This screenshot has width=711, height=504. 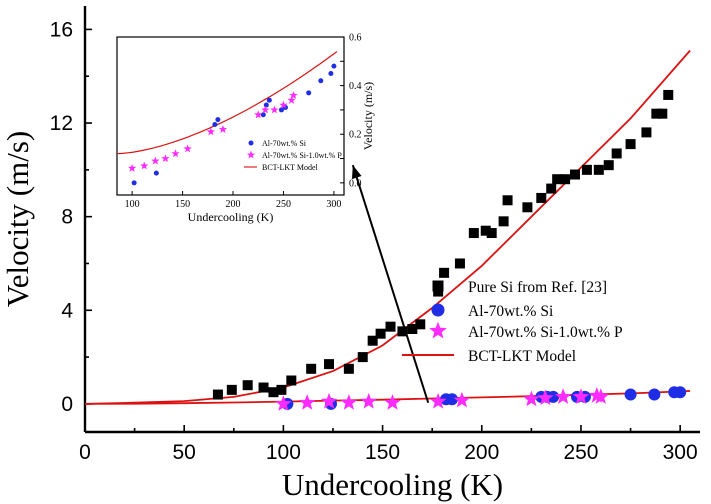 What do you see at coordinates (233, 204) in the screenshot?
I see `inset-x-tick-label: 200` at bounding box center [233, 204].